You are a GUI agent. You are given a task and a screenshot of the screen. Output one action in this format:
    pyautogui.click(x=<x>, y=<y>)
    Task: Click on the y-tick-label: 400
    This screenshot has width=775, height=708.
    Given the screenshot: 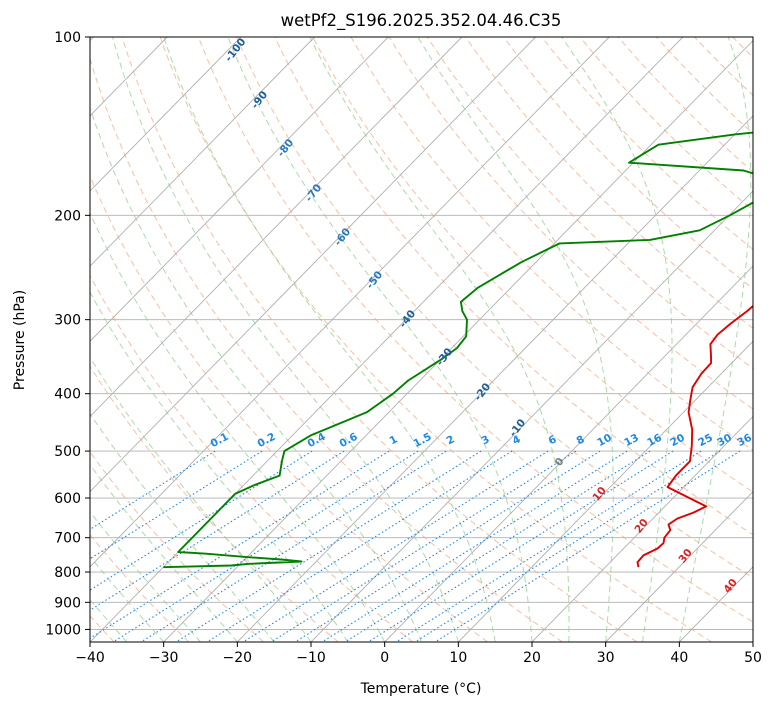 What is the action you would take?
    pyautogui.click(x=67, y=395)
    